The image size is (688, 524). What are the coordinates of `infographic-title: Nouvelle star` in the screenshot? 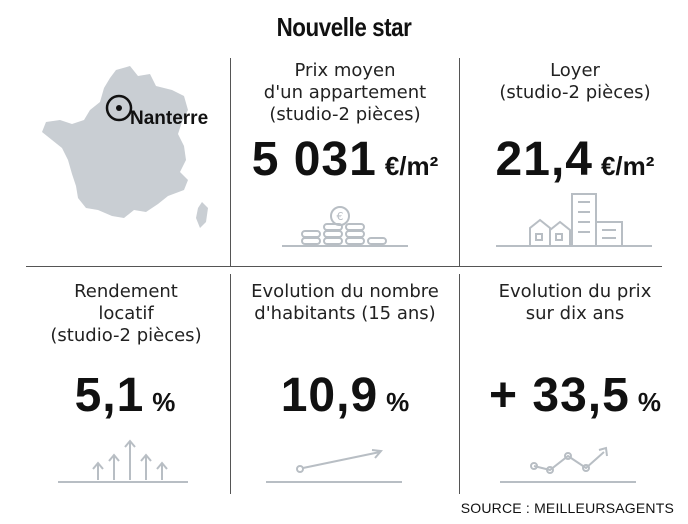 It's located at (344, 27).